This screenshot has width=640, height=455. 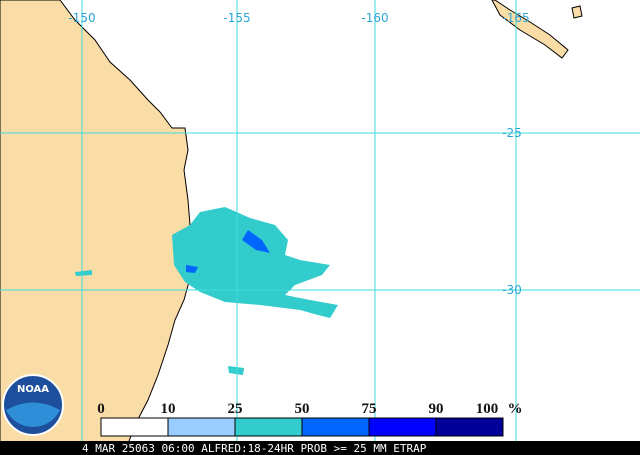 What do you see at coordinates (168, 409) in the screenshot?
I see `legend-label: 10` at bounding box center [168, 409].